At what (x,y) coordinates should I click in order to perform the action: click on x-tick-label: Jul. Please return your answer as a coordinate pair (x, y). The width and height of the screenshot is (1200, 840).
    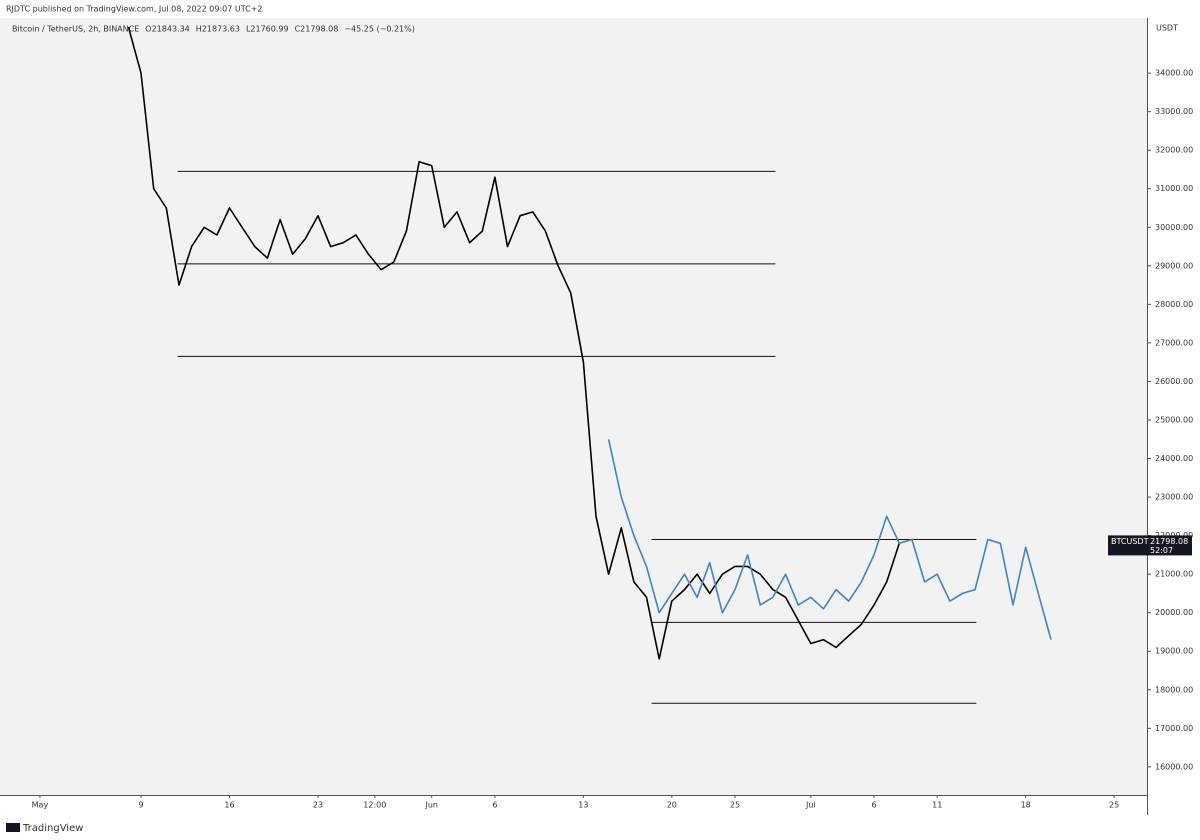
    Looking at the image, I should click on (810, 805).